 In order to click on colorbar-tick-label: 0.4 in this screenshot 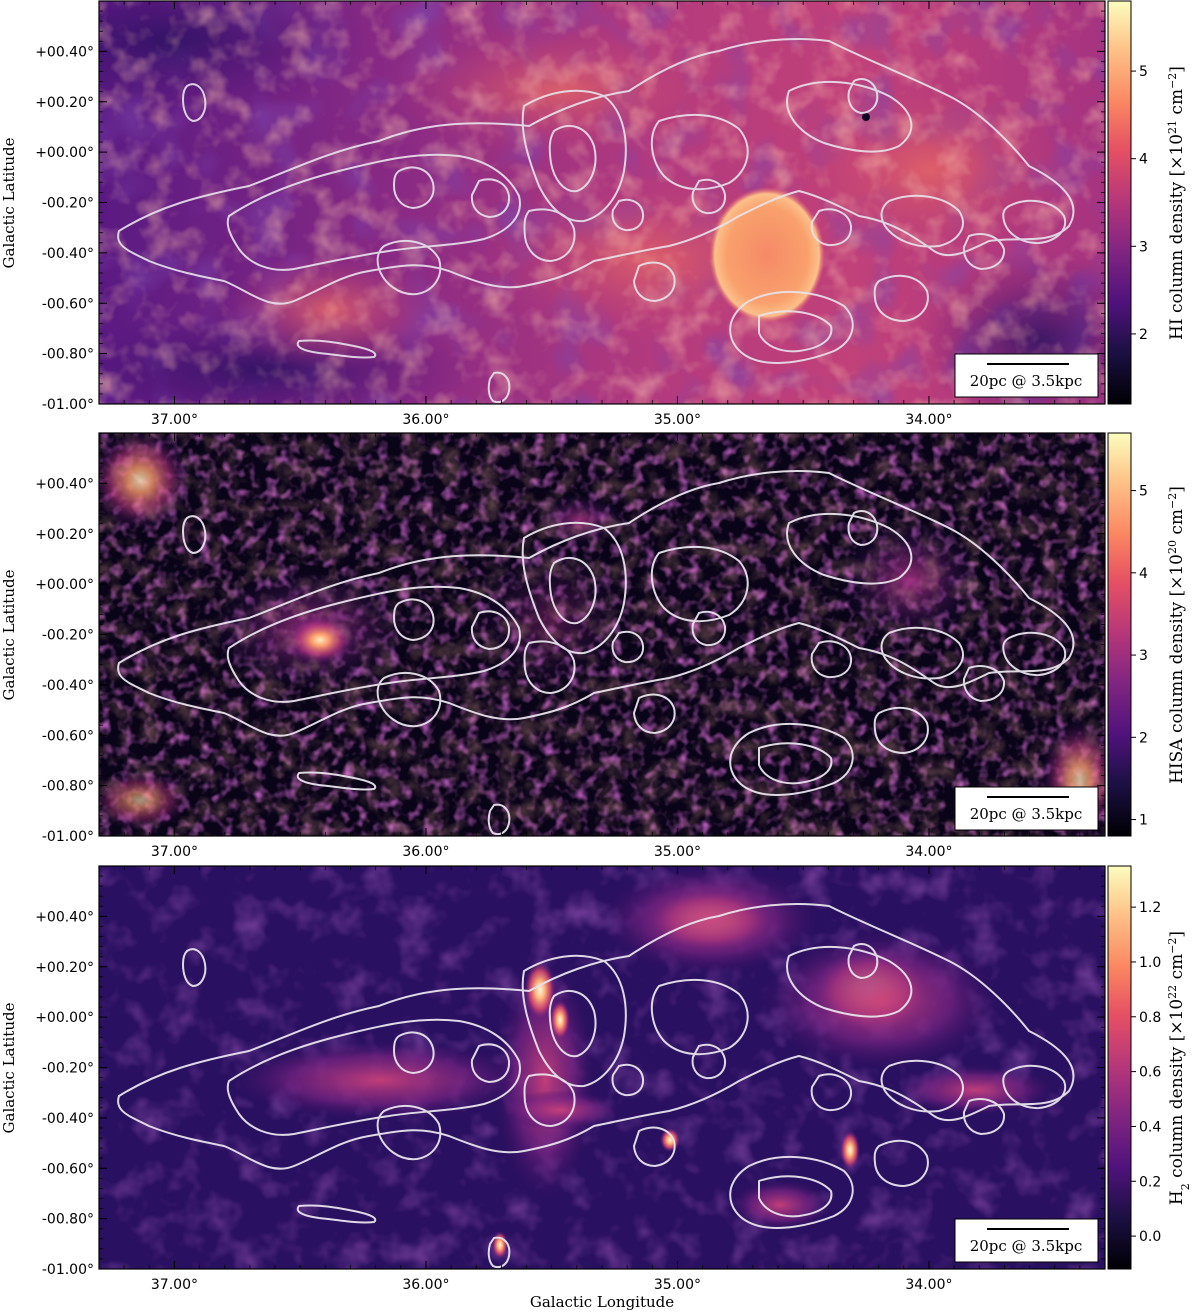, I will do `click(1150, 1127)`.